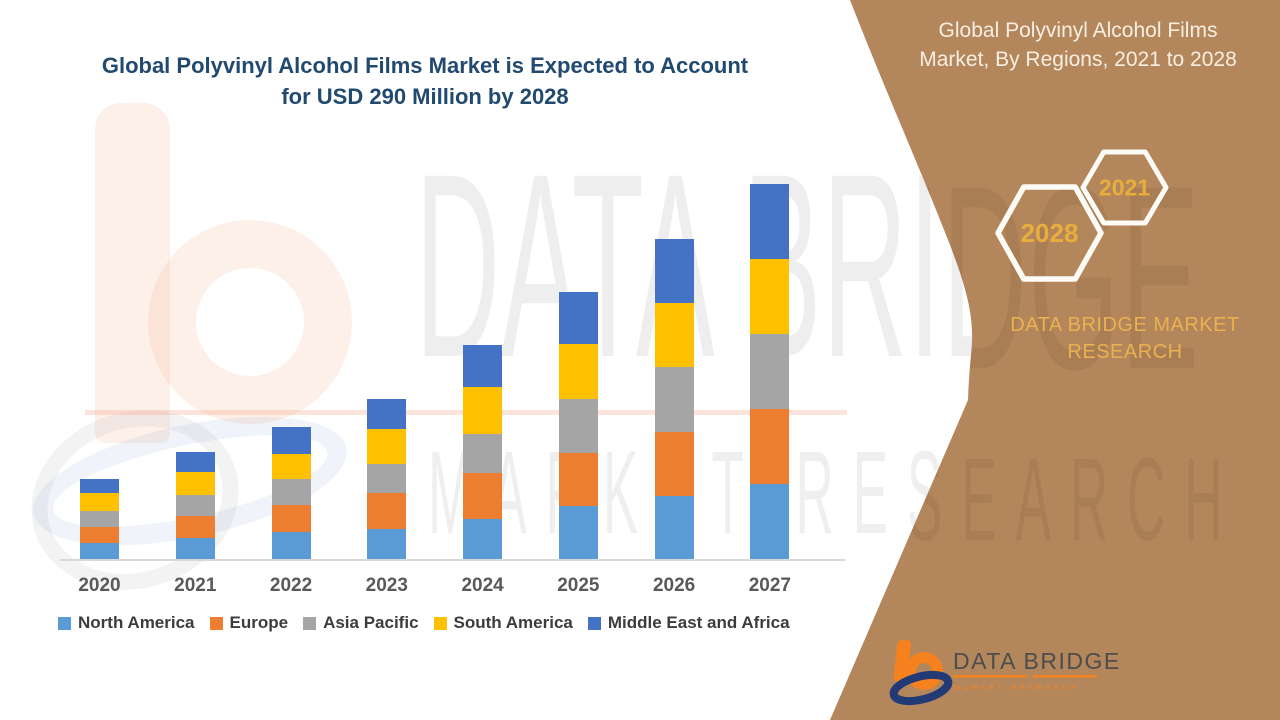 The height and width of the screenshot is (720, 1280). I want to click on legend-label: South America, so click(513, 622).